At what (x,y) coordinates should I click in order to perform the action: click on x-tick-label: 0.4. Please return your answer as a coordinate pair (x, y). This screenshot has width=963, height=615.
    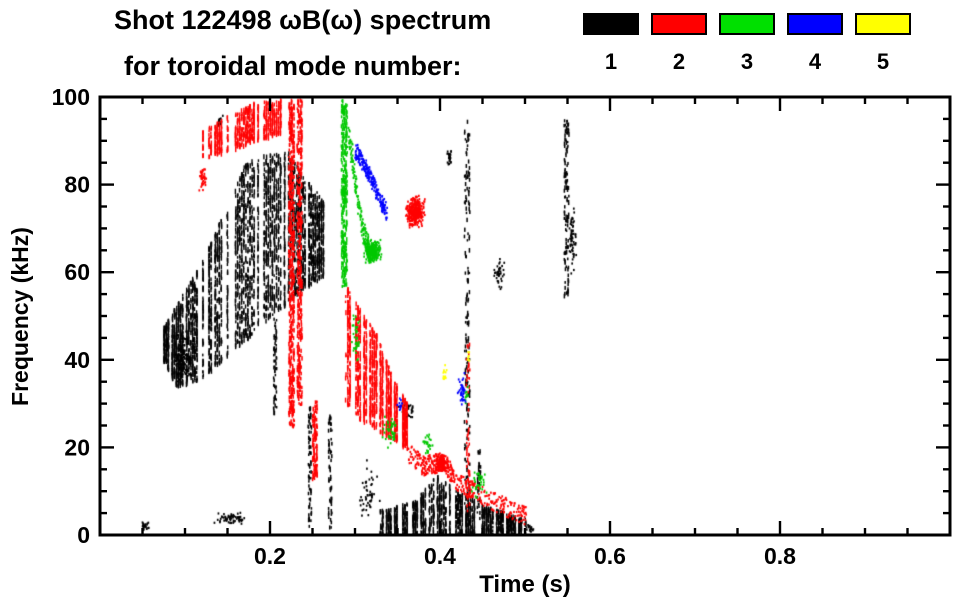
    Looking at the image, I should click on (440, 556).